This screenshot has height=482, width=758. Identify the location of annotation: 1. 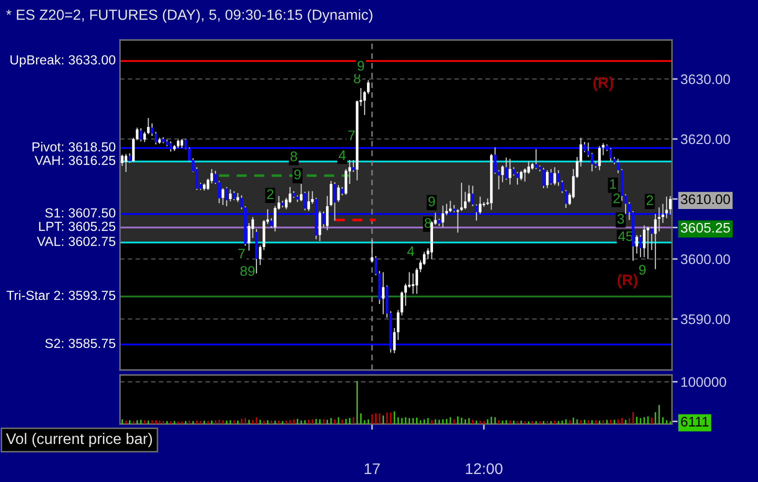
(613, 184).